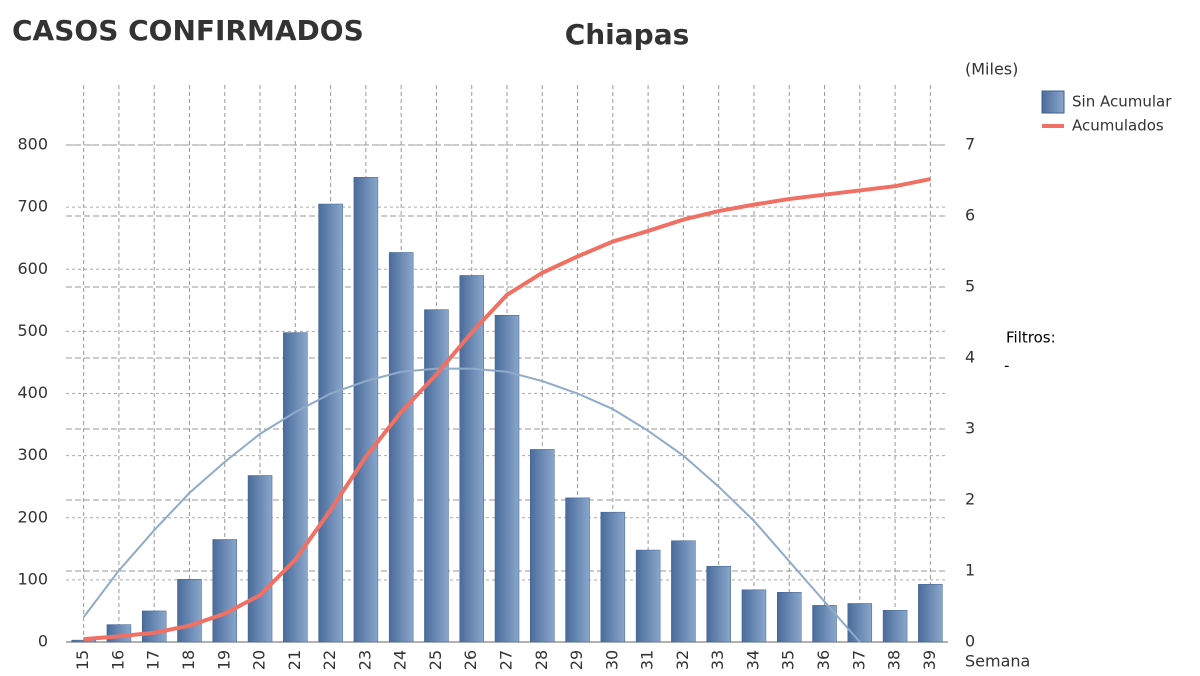  What do you see at coordinates (752, 660) in the screenshot?
I see `x-tick-label: 34` at bounding box center [752, 660].